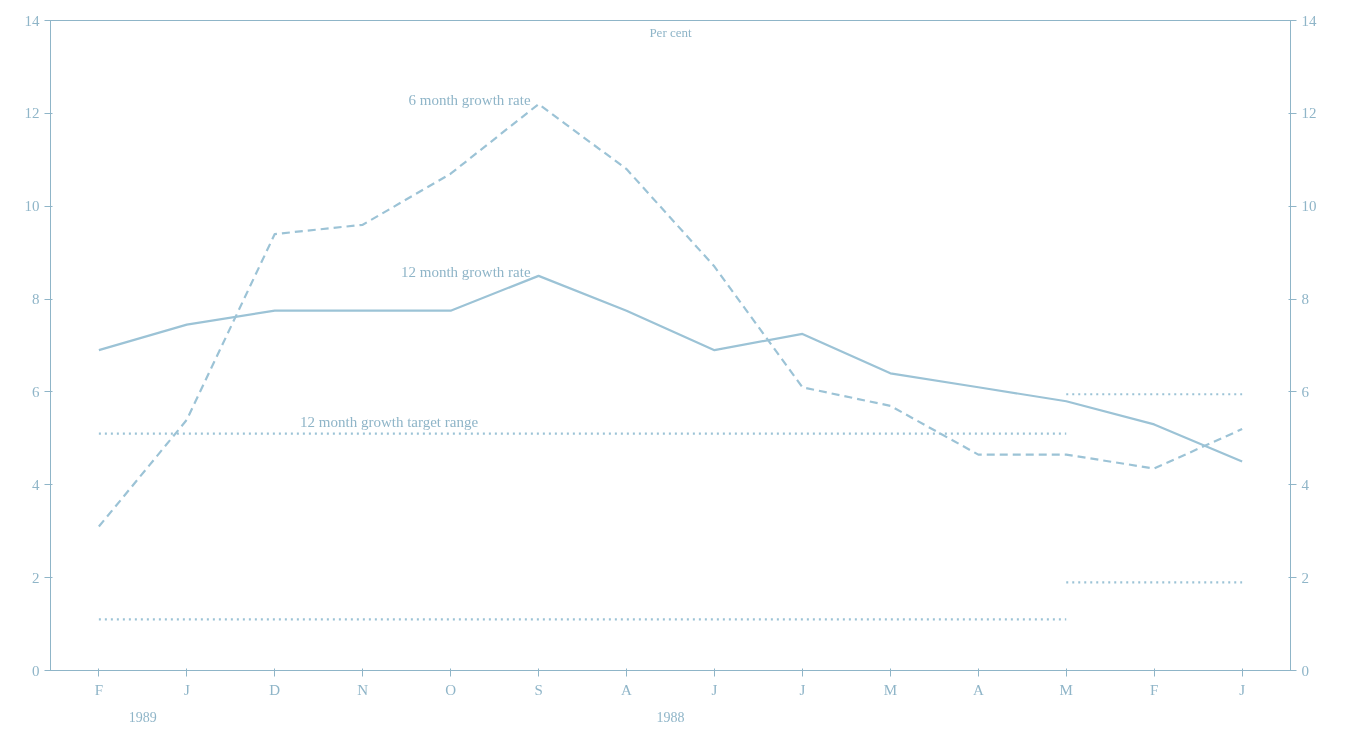 This screenshot has width=1354, height=754. Describe the element at coordinates (32, 206) in the screenshot. I see `y-tick-label: 10` at that location.